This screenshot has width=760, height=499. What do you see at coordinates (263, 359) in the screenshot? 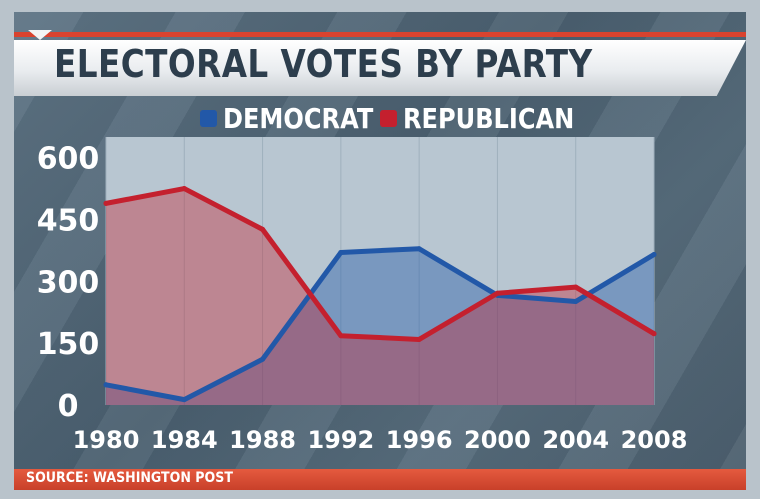
I see `point-democrat-1988` at bounding box center [263, 359].